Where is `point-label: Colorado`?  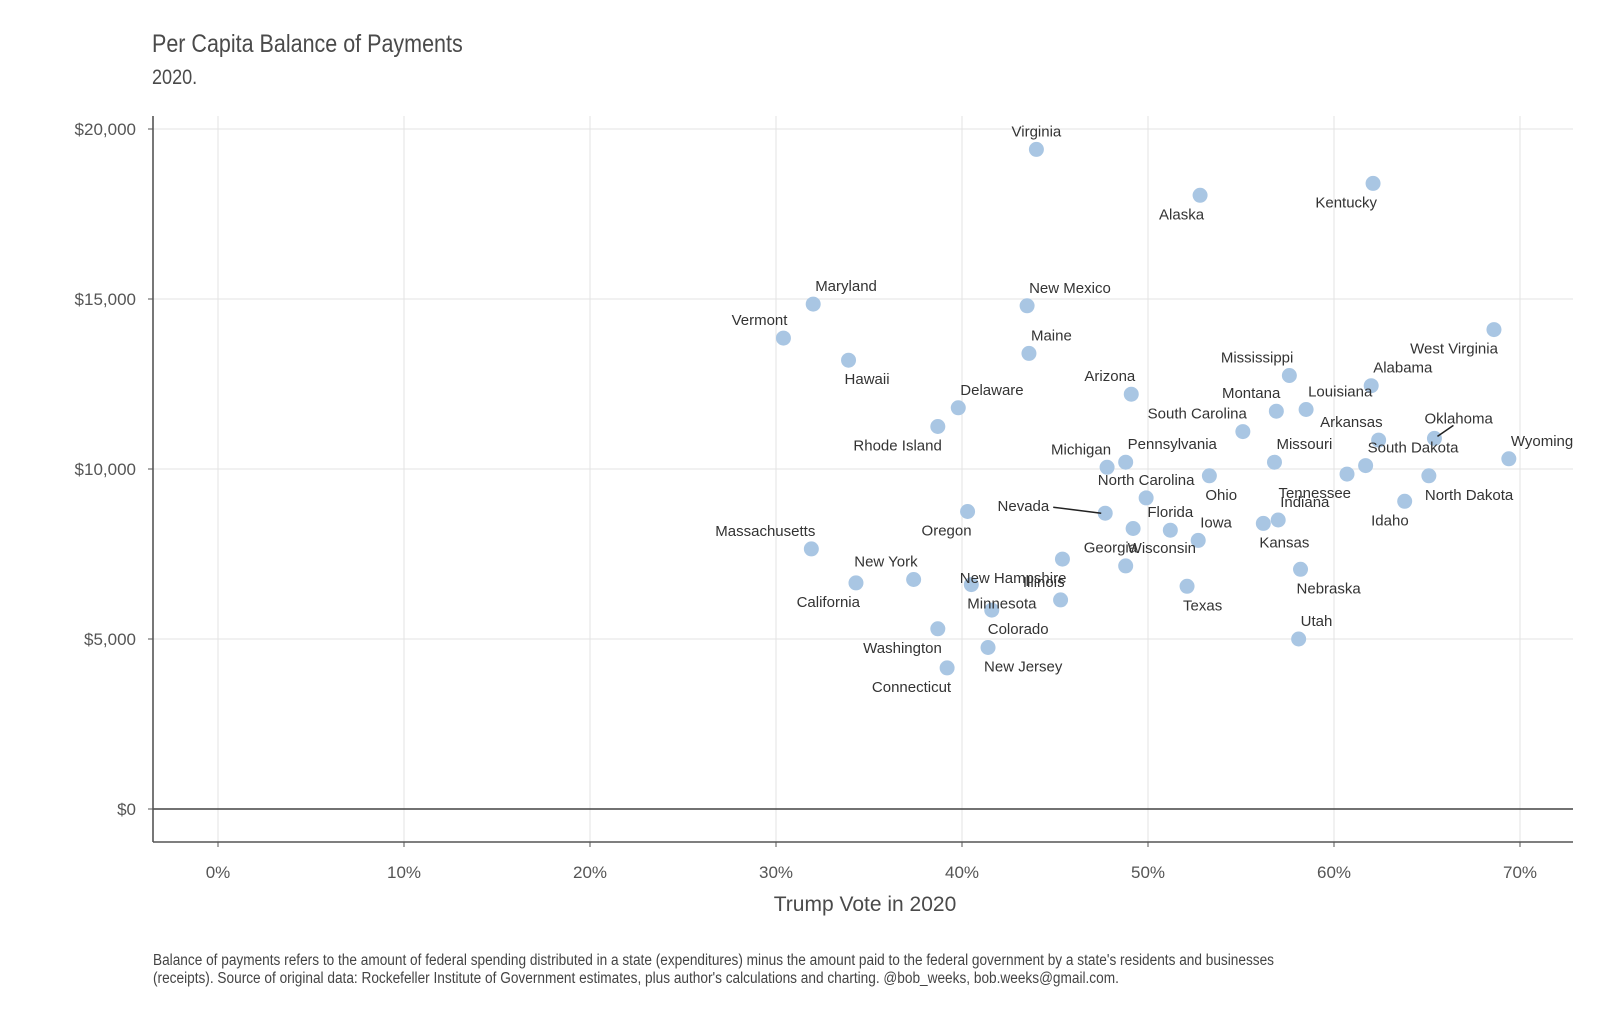 point-label: Colorado is located at coordinates (1018, 629).